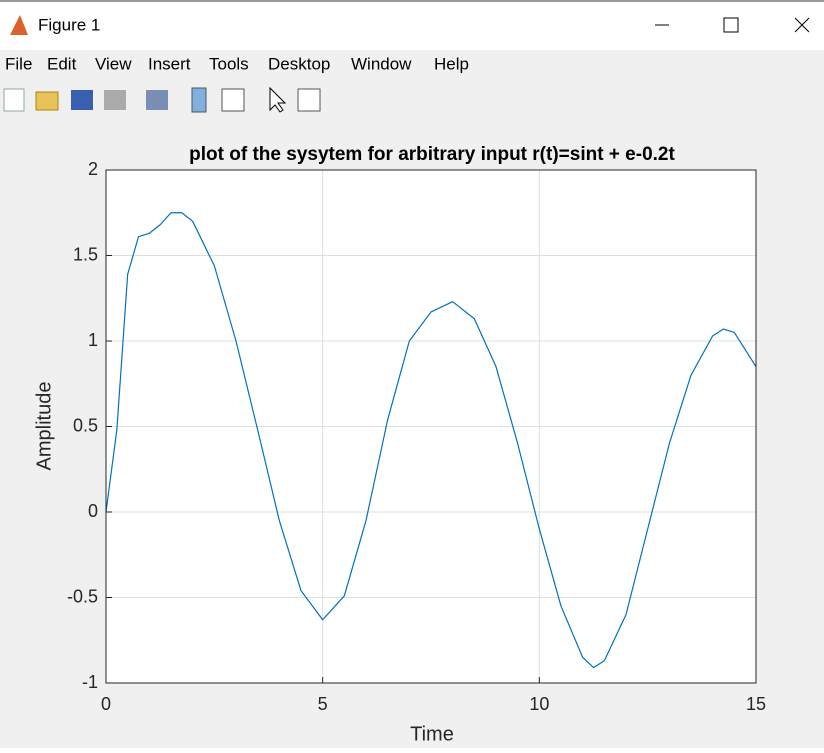  Describe the element at coordinates (539, 704) in the screenshot. I see `x-tick-label: 10` at that location.